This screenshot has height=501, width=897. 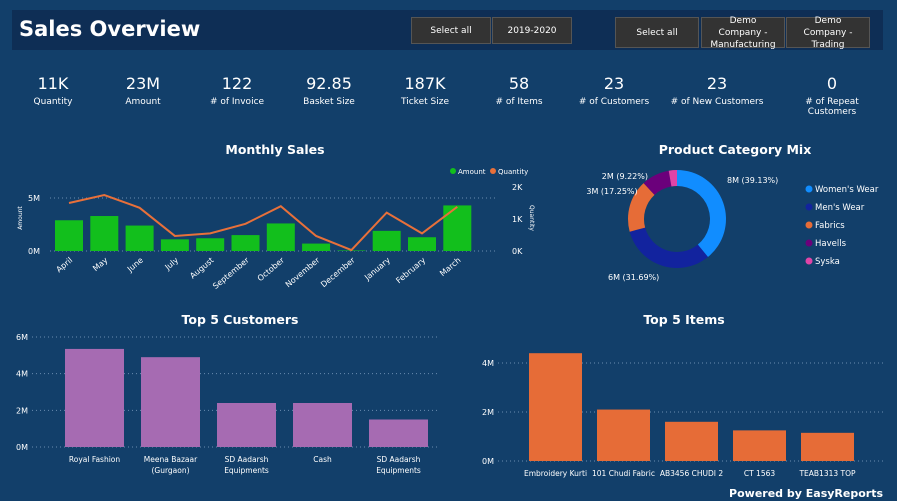 I want to click on x-tick: May, so click(x=100, y=264).